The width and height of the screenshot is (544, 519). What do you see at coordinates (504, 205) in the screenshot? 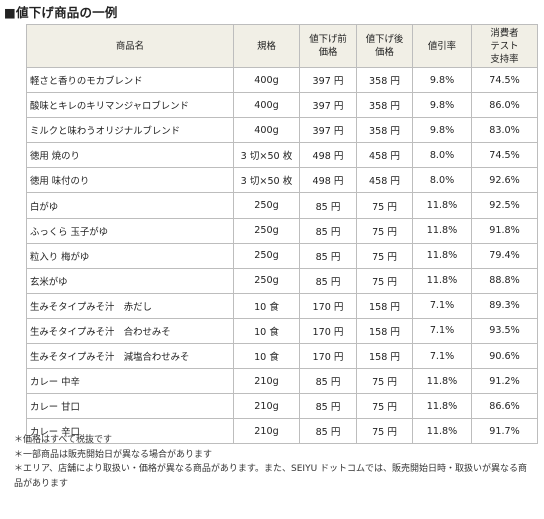
I see `support-rate-cell: 92.5%` at bounding box center [504, 205].